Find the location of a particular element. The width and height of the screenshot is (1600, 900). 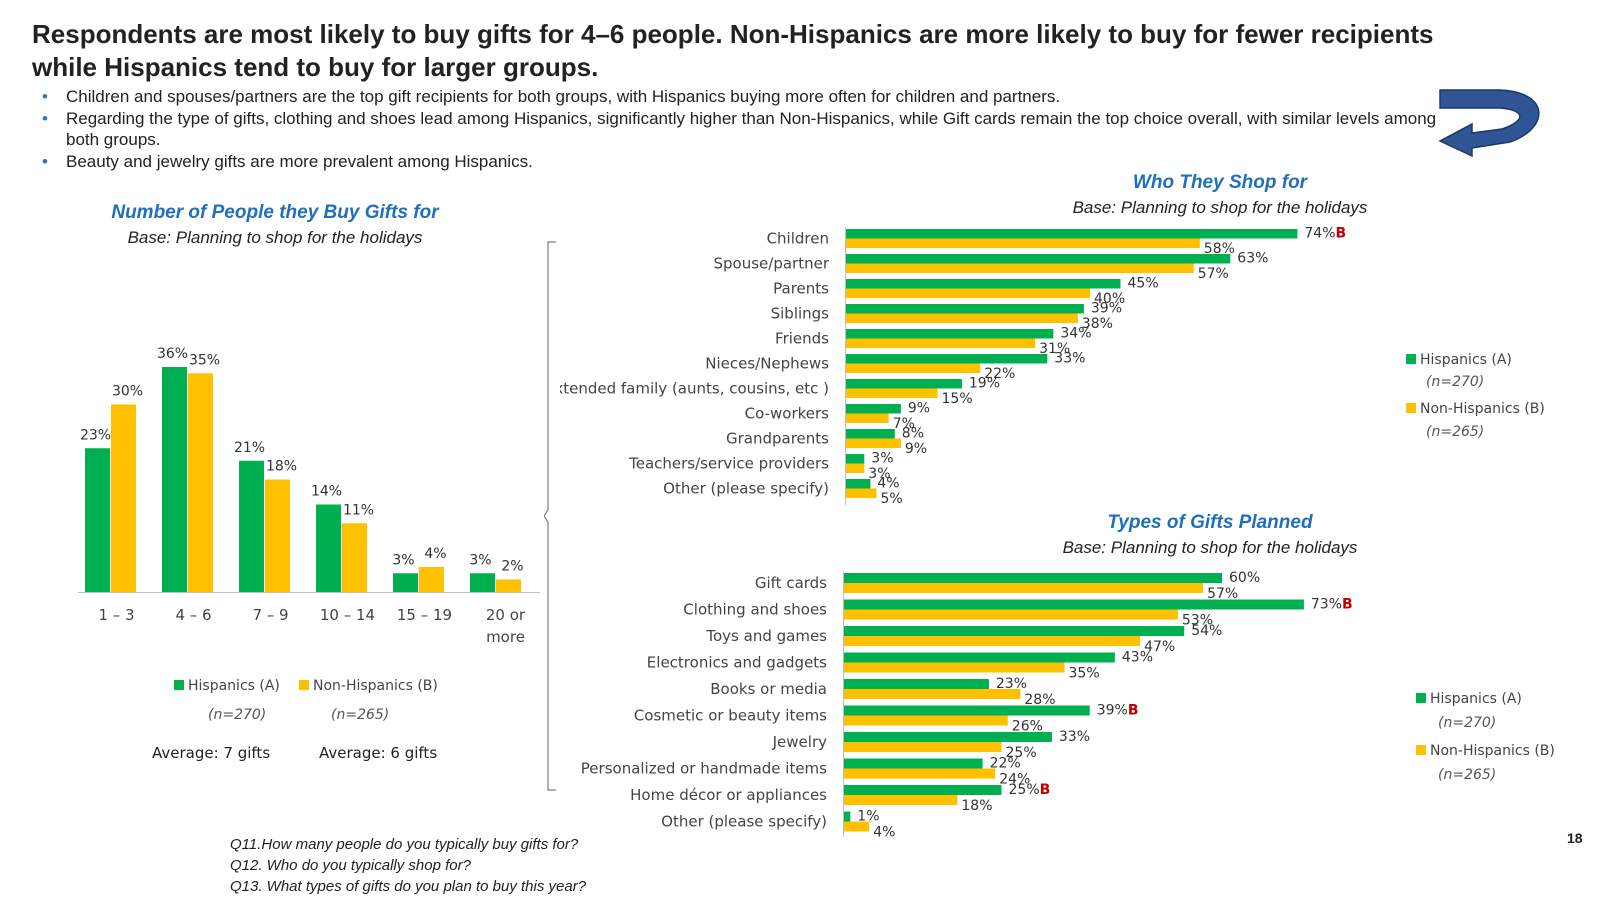

data-label: 39% is located at coordinates (1106, 309).